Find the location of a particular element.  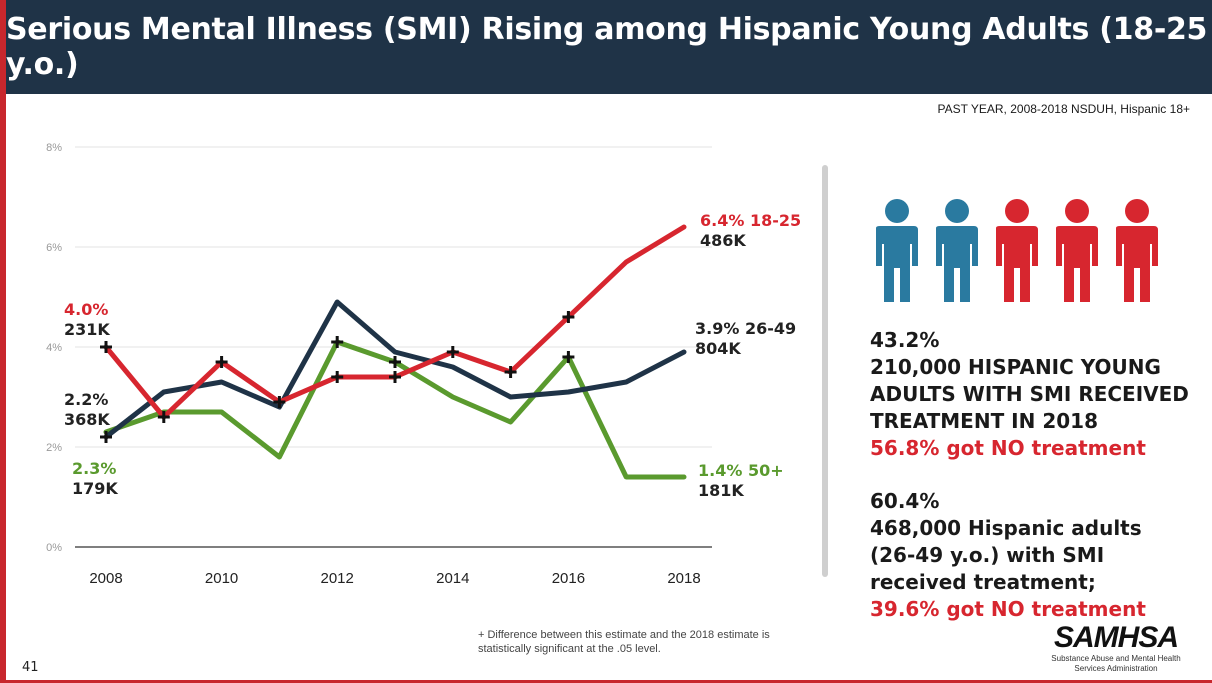

y-tick-label: 2% is located at coordinates (54, 448).